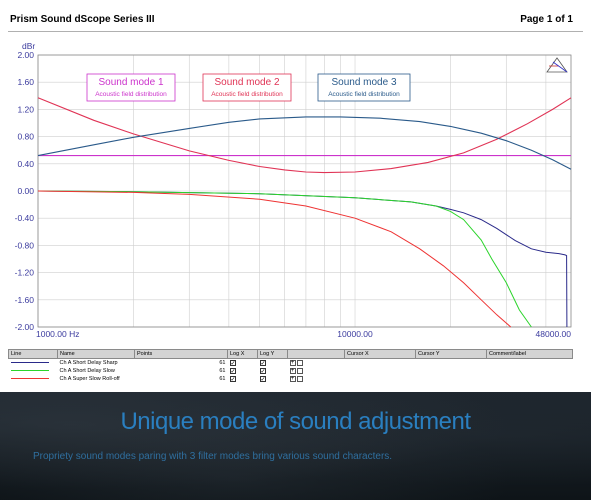  I want to click on mode-box-title: Sound mode 2, so click(246, 82).